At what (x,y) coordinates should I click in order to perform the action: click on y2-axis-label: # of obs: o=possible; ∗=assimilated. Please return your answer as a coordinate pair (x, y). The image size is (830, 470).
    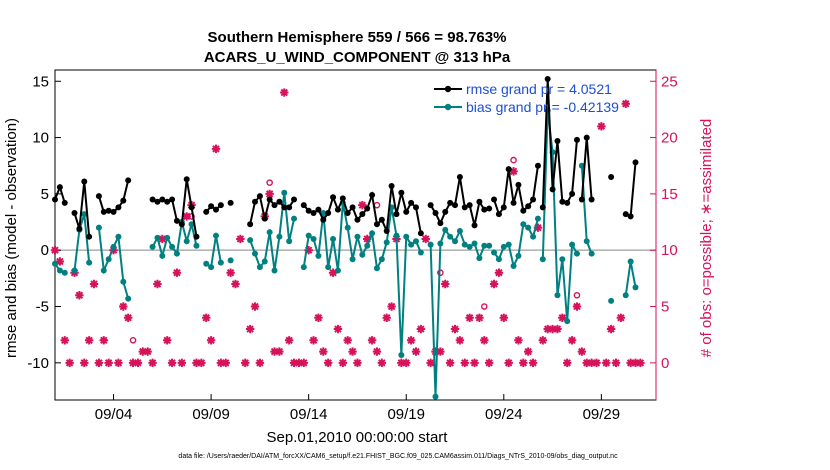
    Looking at the image, I should click on (706, 238).